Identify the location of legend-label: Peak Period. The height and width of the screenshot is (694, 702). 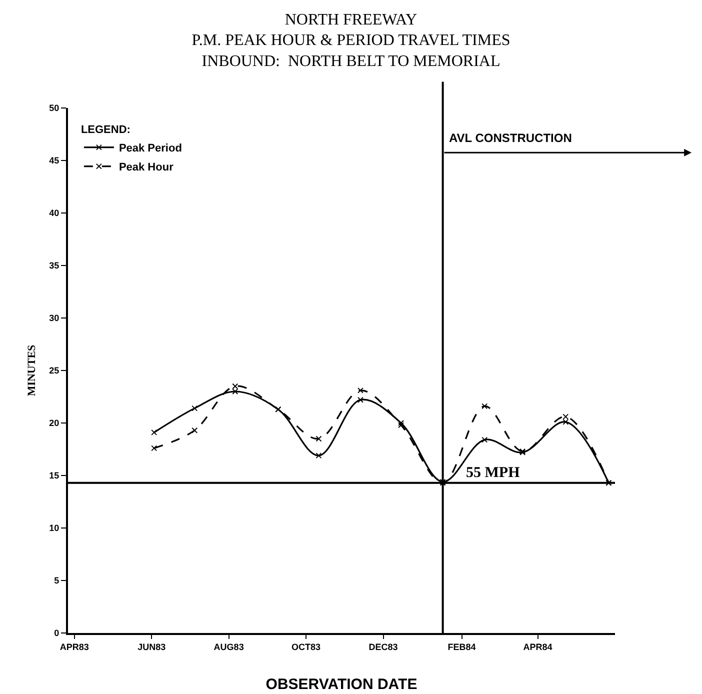
(150, 148).